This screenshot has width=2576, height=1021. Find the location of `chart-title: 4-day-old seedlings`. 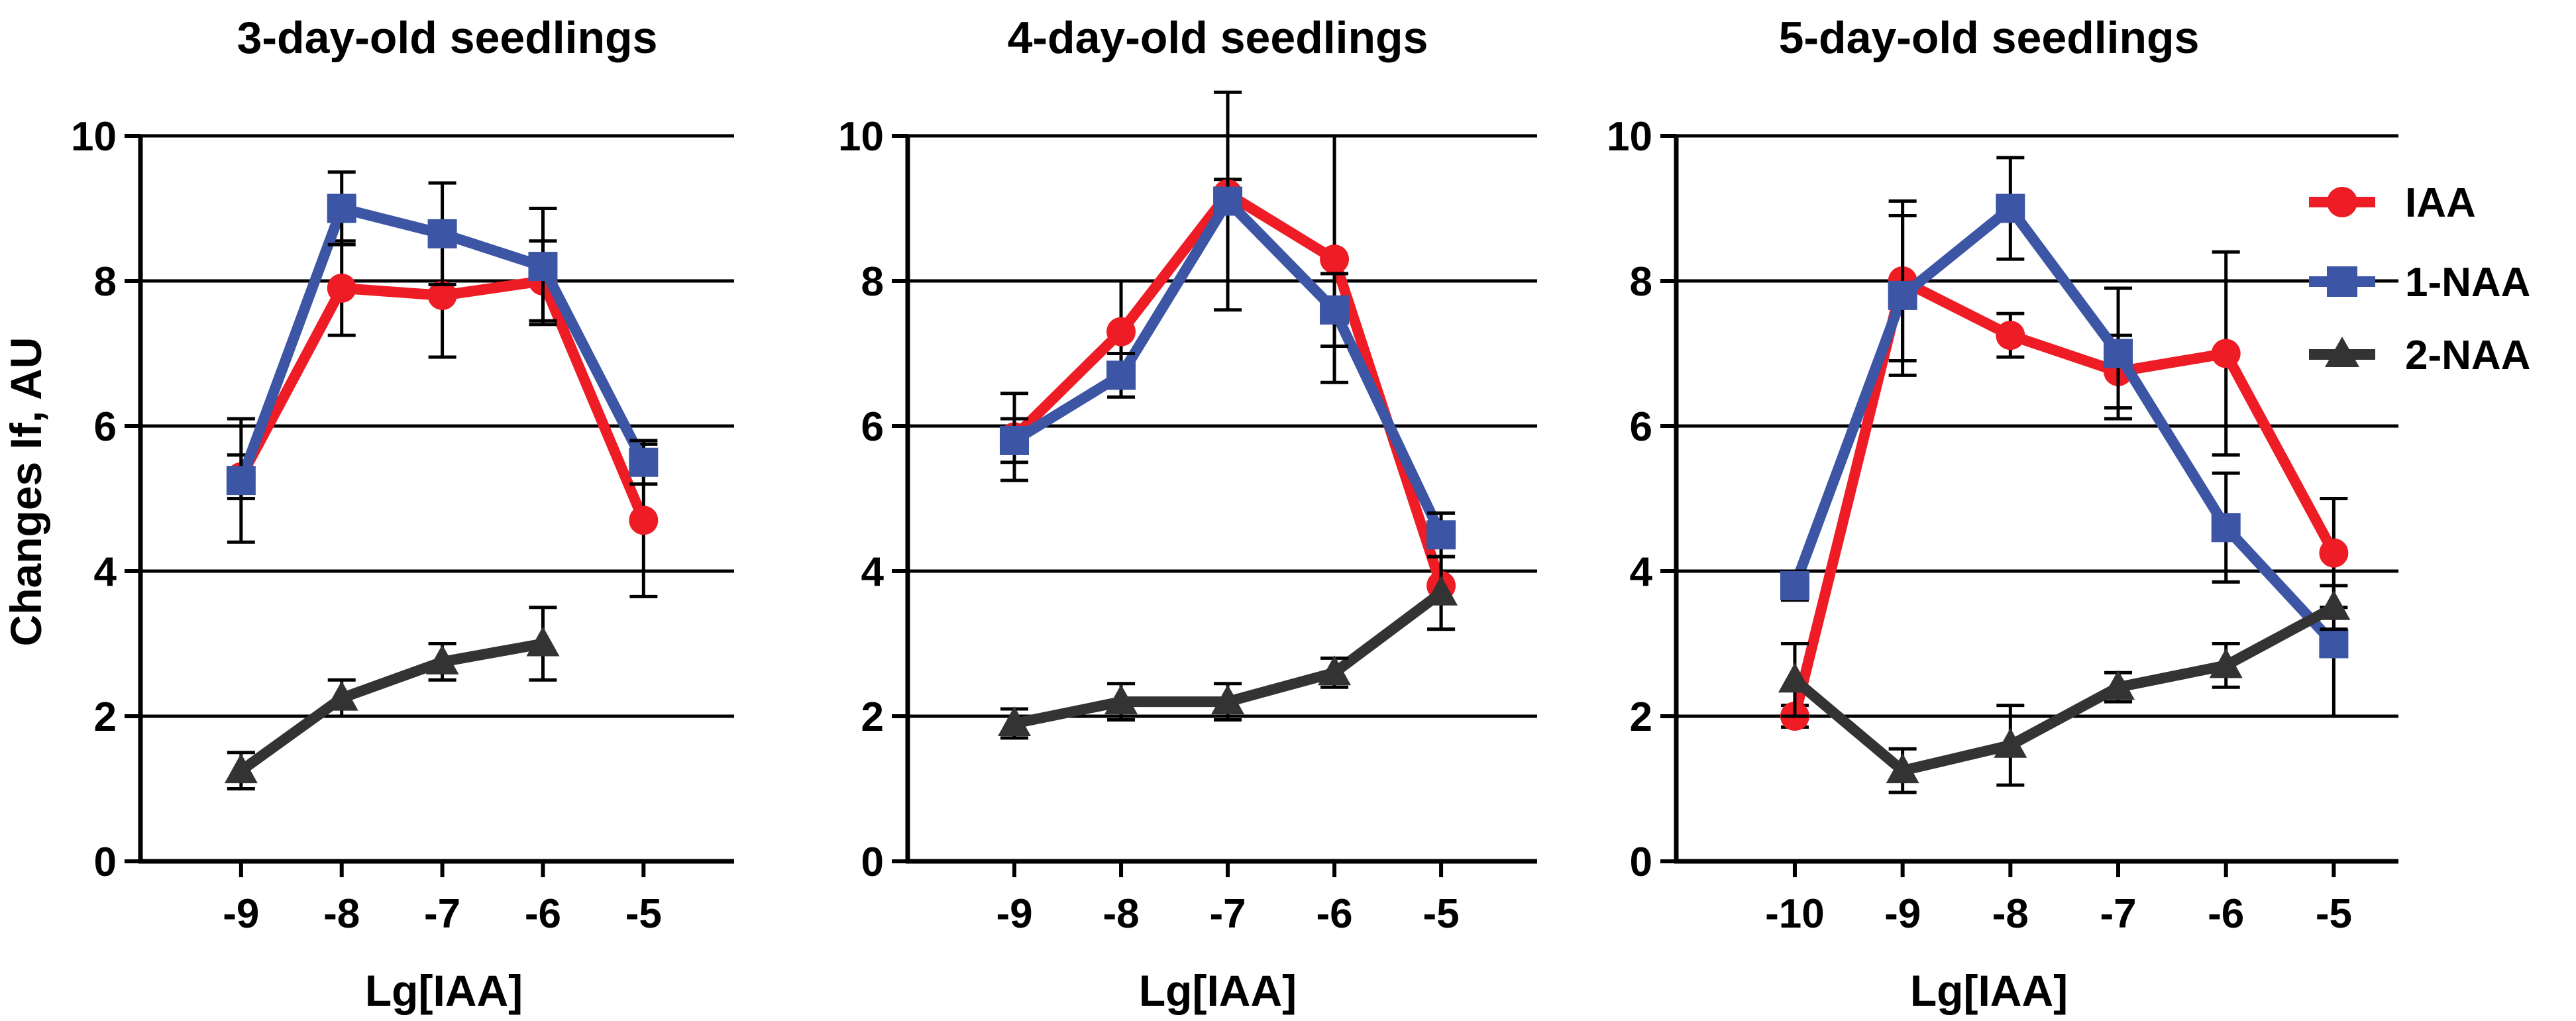

chart-title: 4-day-old seedlings is located at coordinates (1218, 38).